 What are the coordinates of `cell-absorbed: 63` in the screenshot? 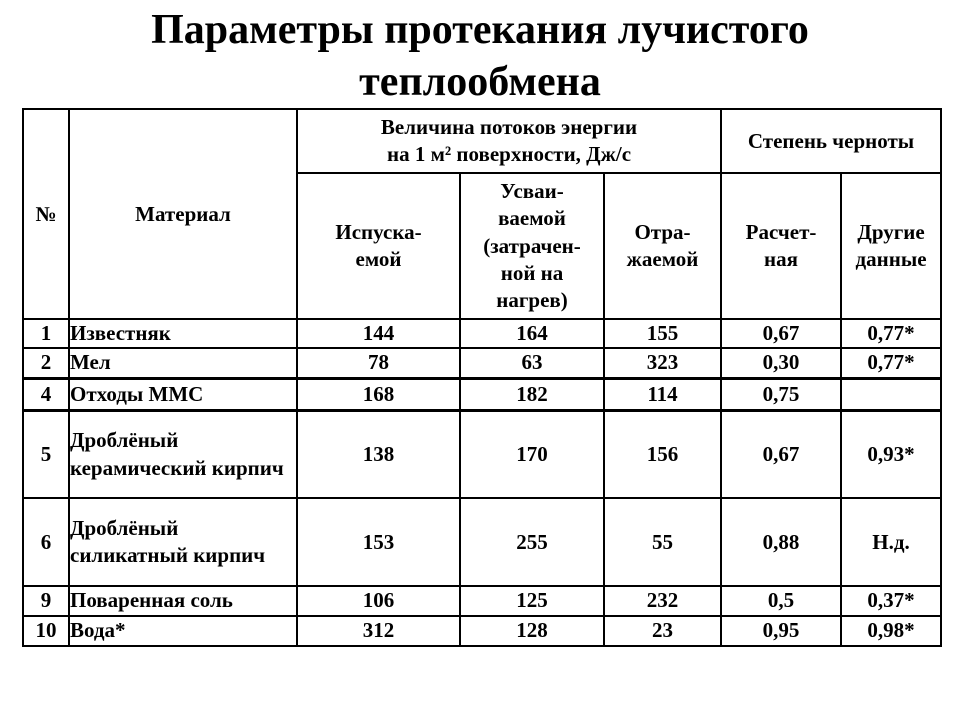 It's located at (532, 363).